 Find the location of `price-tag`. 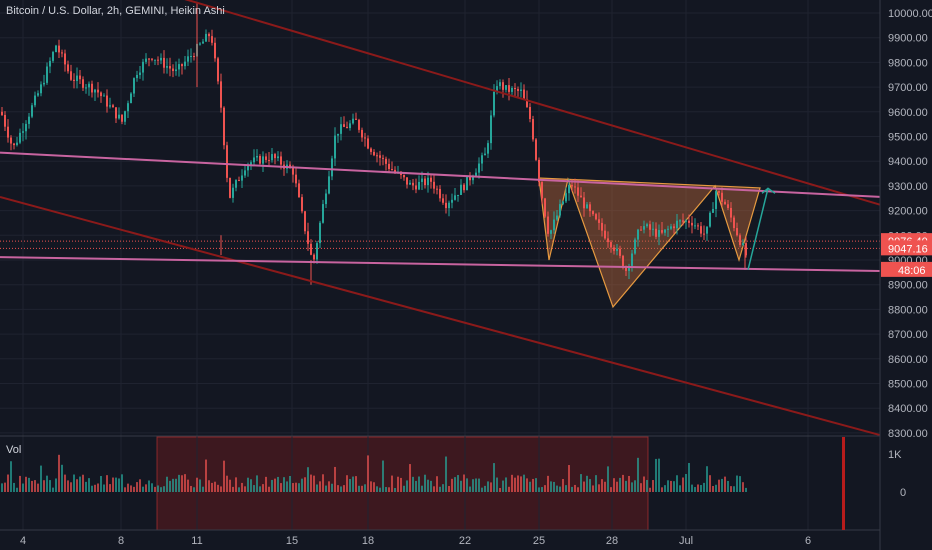

price-tag is located at coordinates (906, 269).